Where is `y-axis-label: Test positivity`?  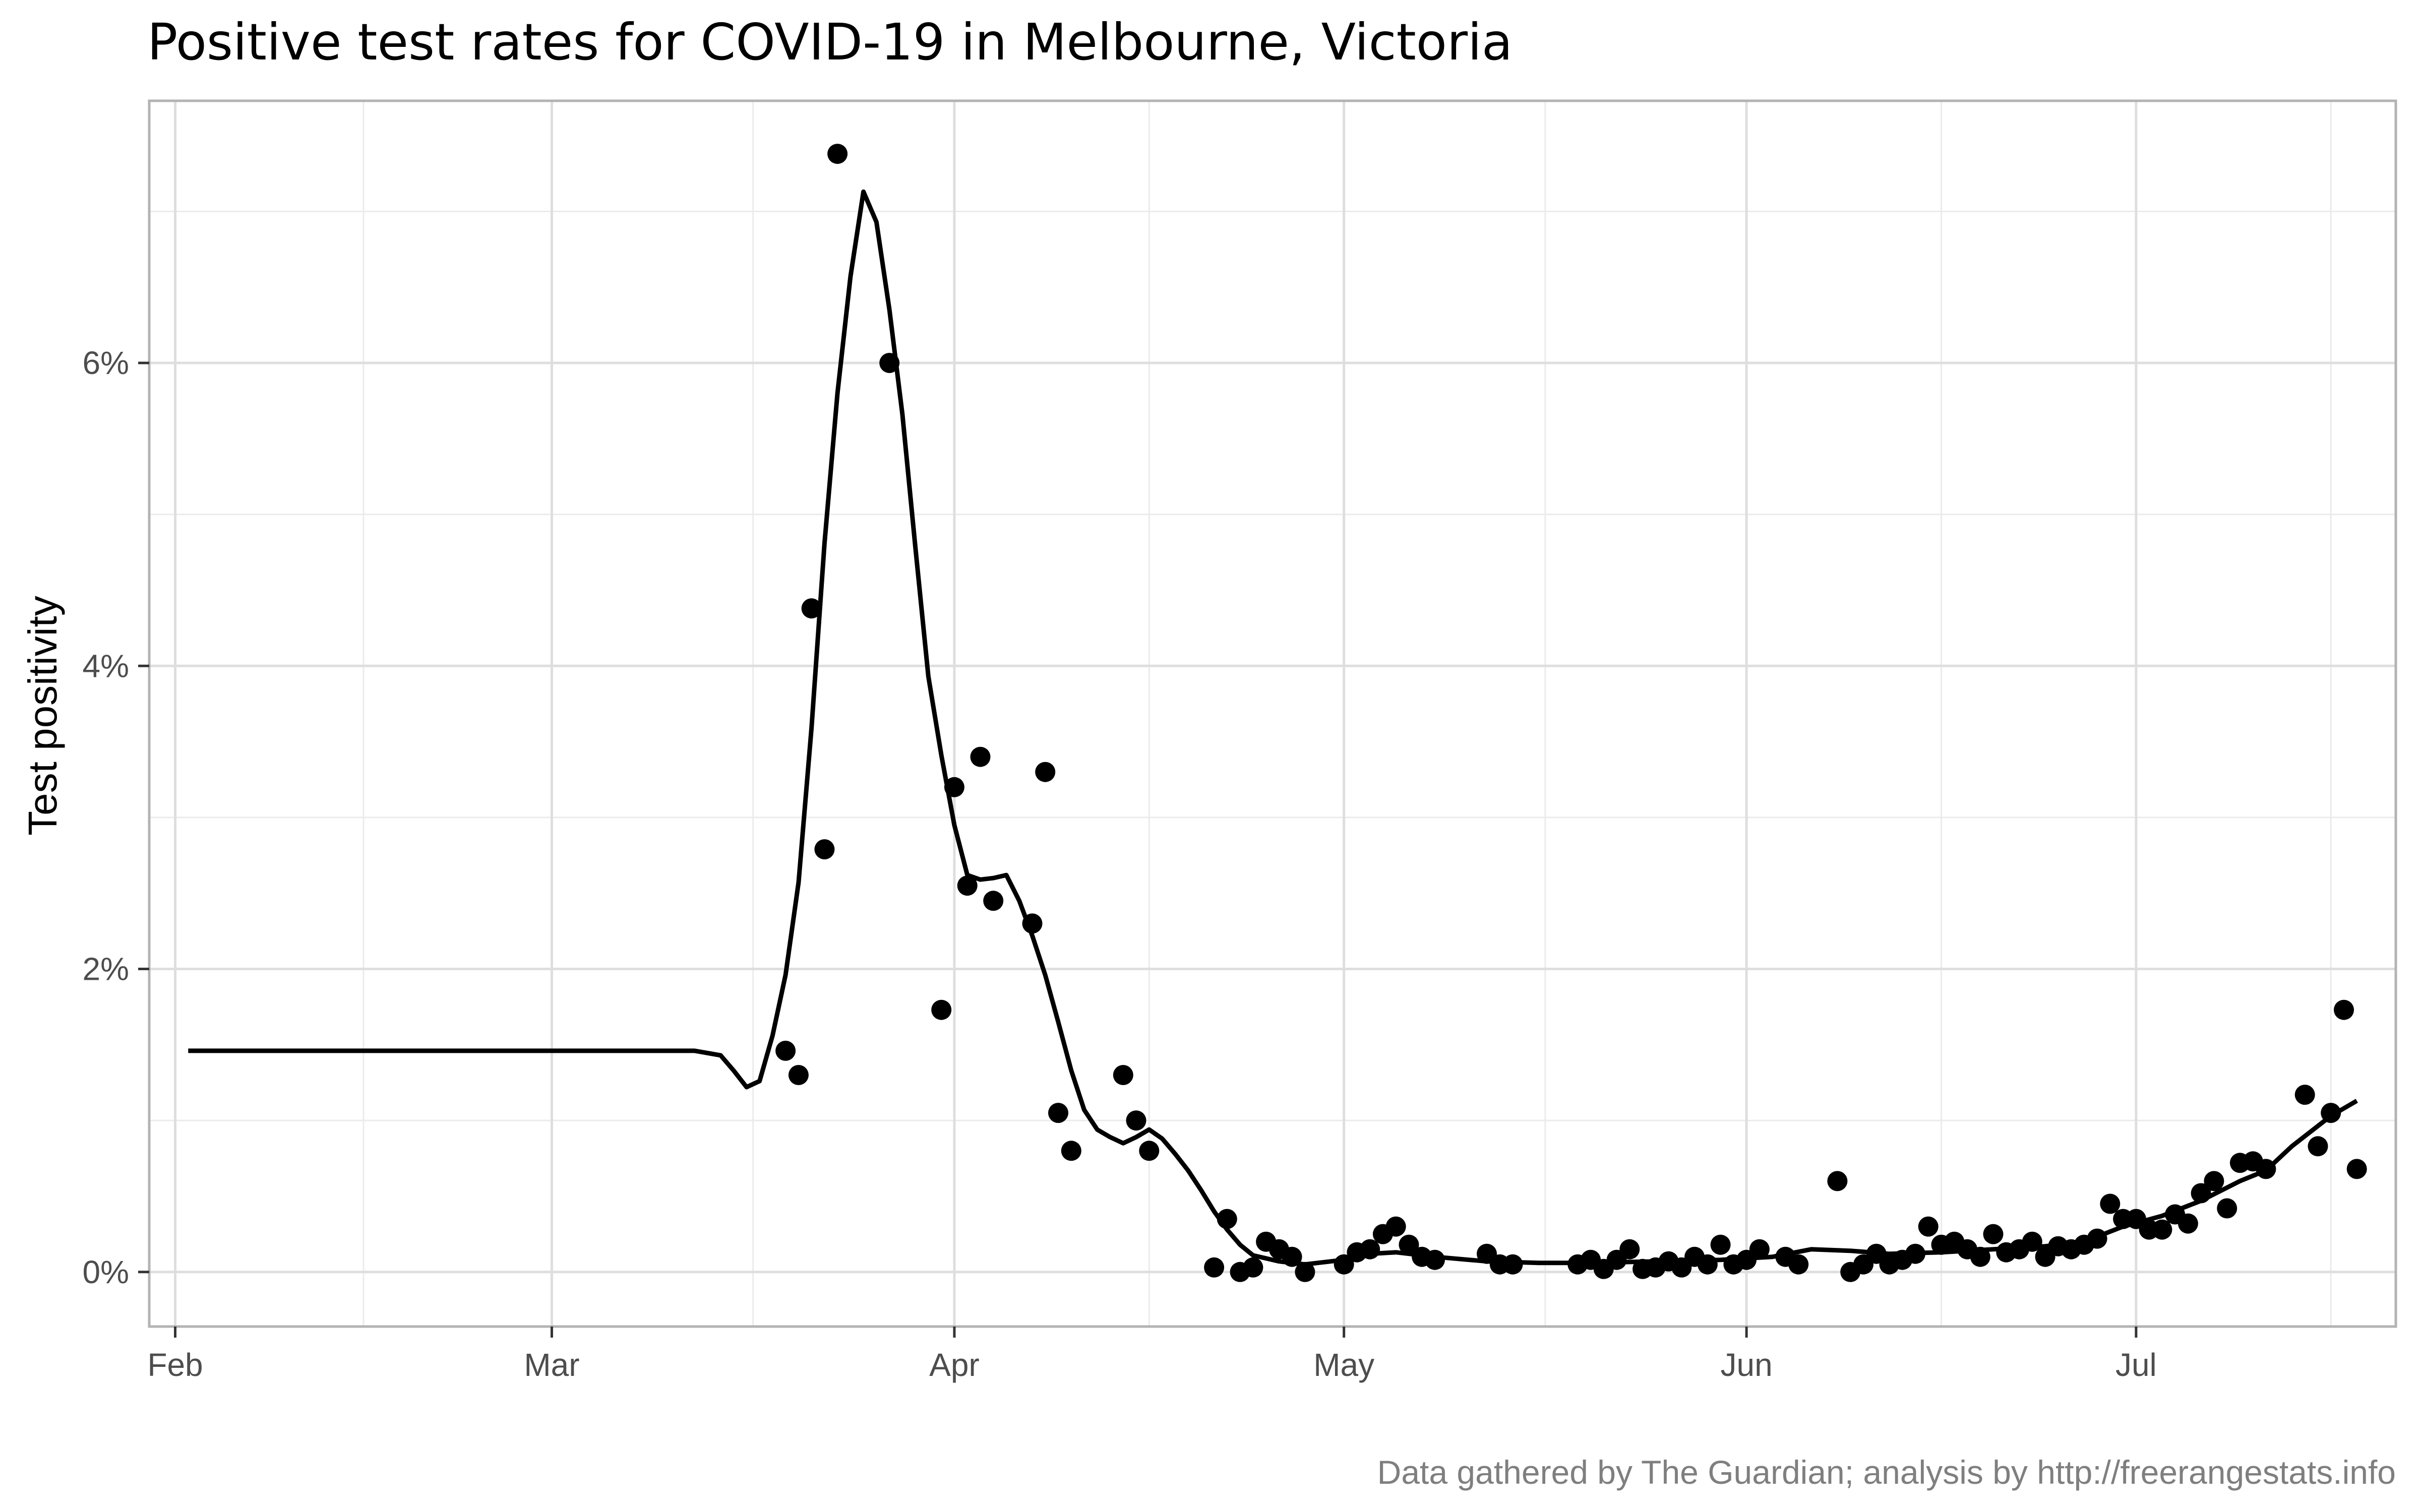
y-axis-label: Test positivity is located at coordinates (42, 716).